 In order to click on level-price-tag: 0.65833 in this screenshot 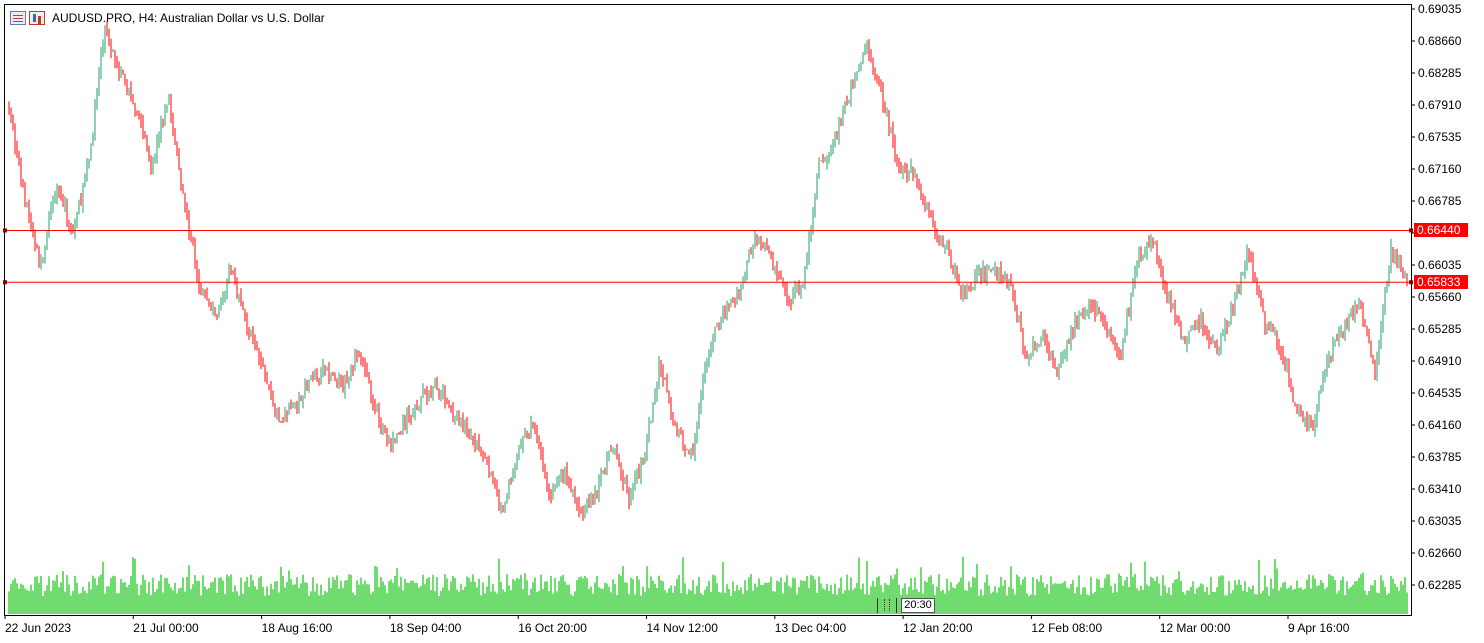, I will do `click(1441, 282)`.